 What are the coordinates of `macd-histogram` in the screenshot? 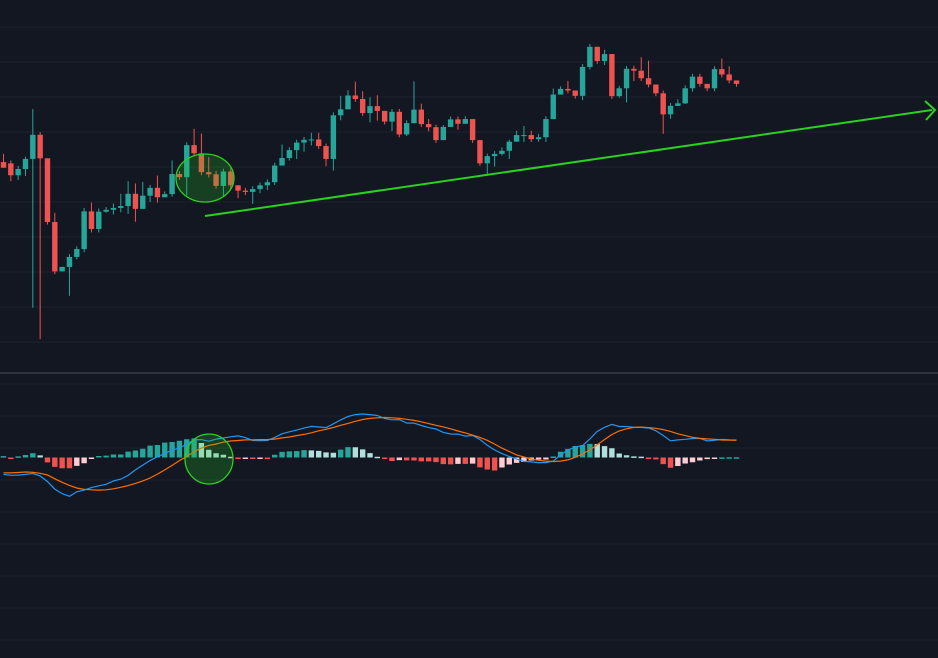 It's located at (370, 454).